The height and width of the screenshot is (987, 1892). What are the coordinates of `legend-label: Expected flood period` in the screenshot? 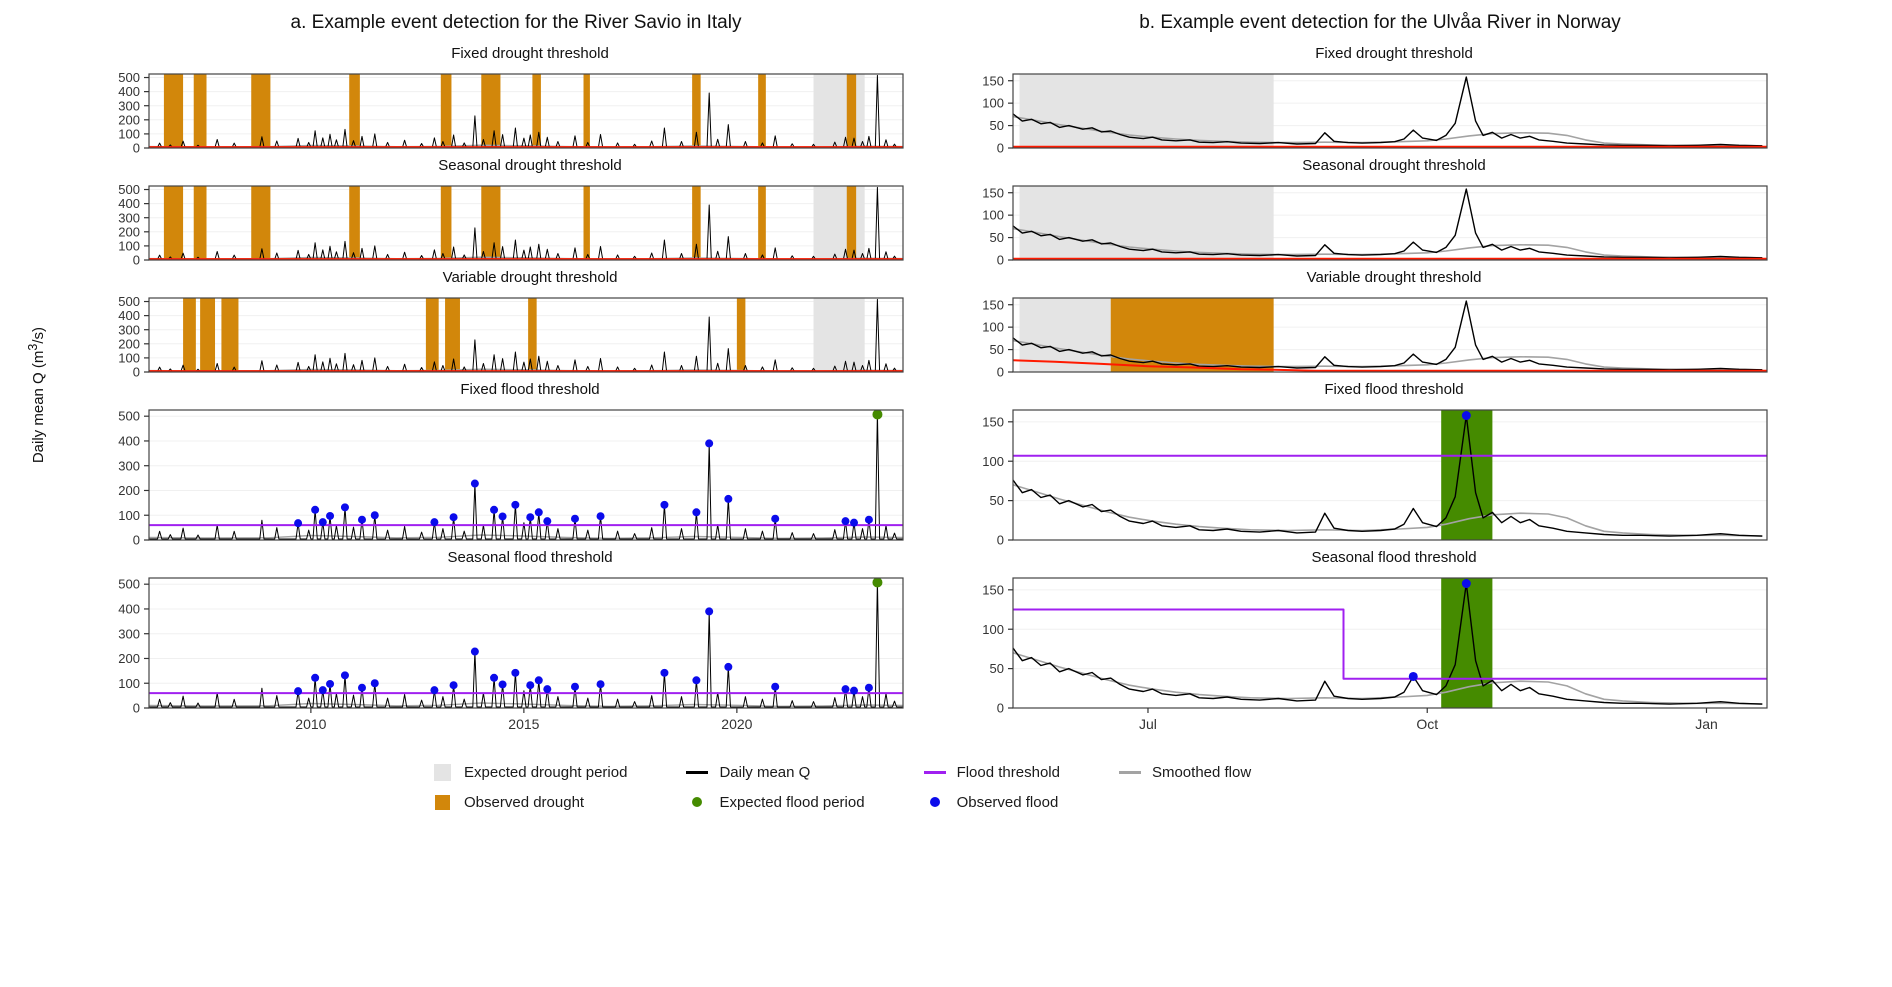 It's located at (792, 802).